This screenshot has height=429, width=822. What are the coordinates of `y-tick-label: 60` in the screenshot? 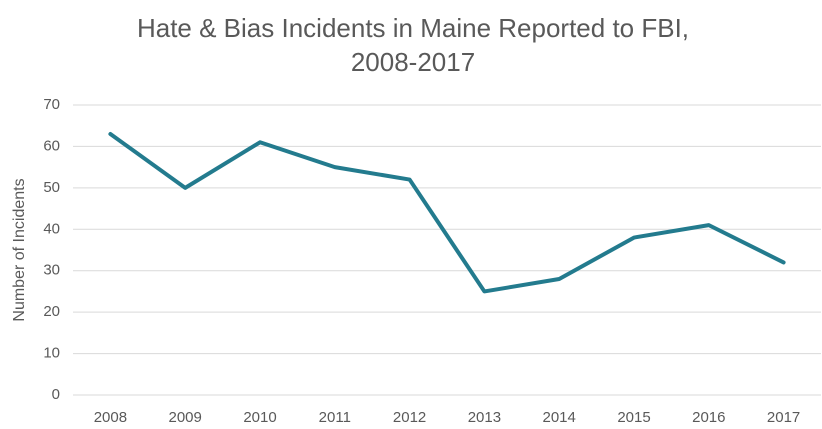 It's located at (51, 145).